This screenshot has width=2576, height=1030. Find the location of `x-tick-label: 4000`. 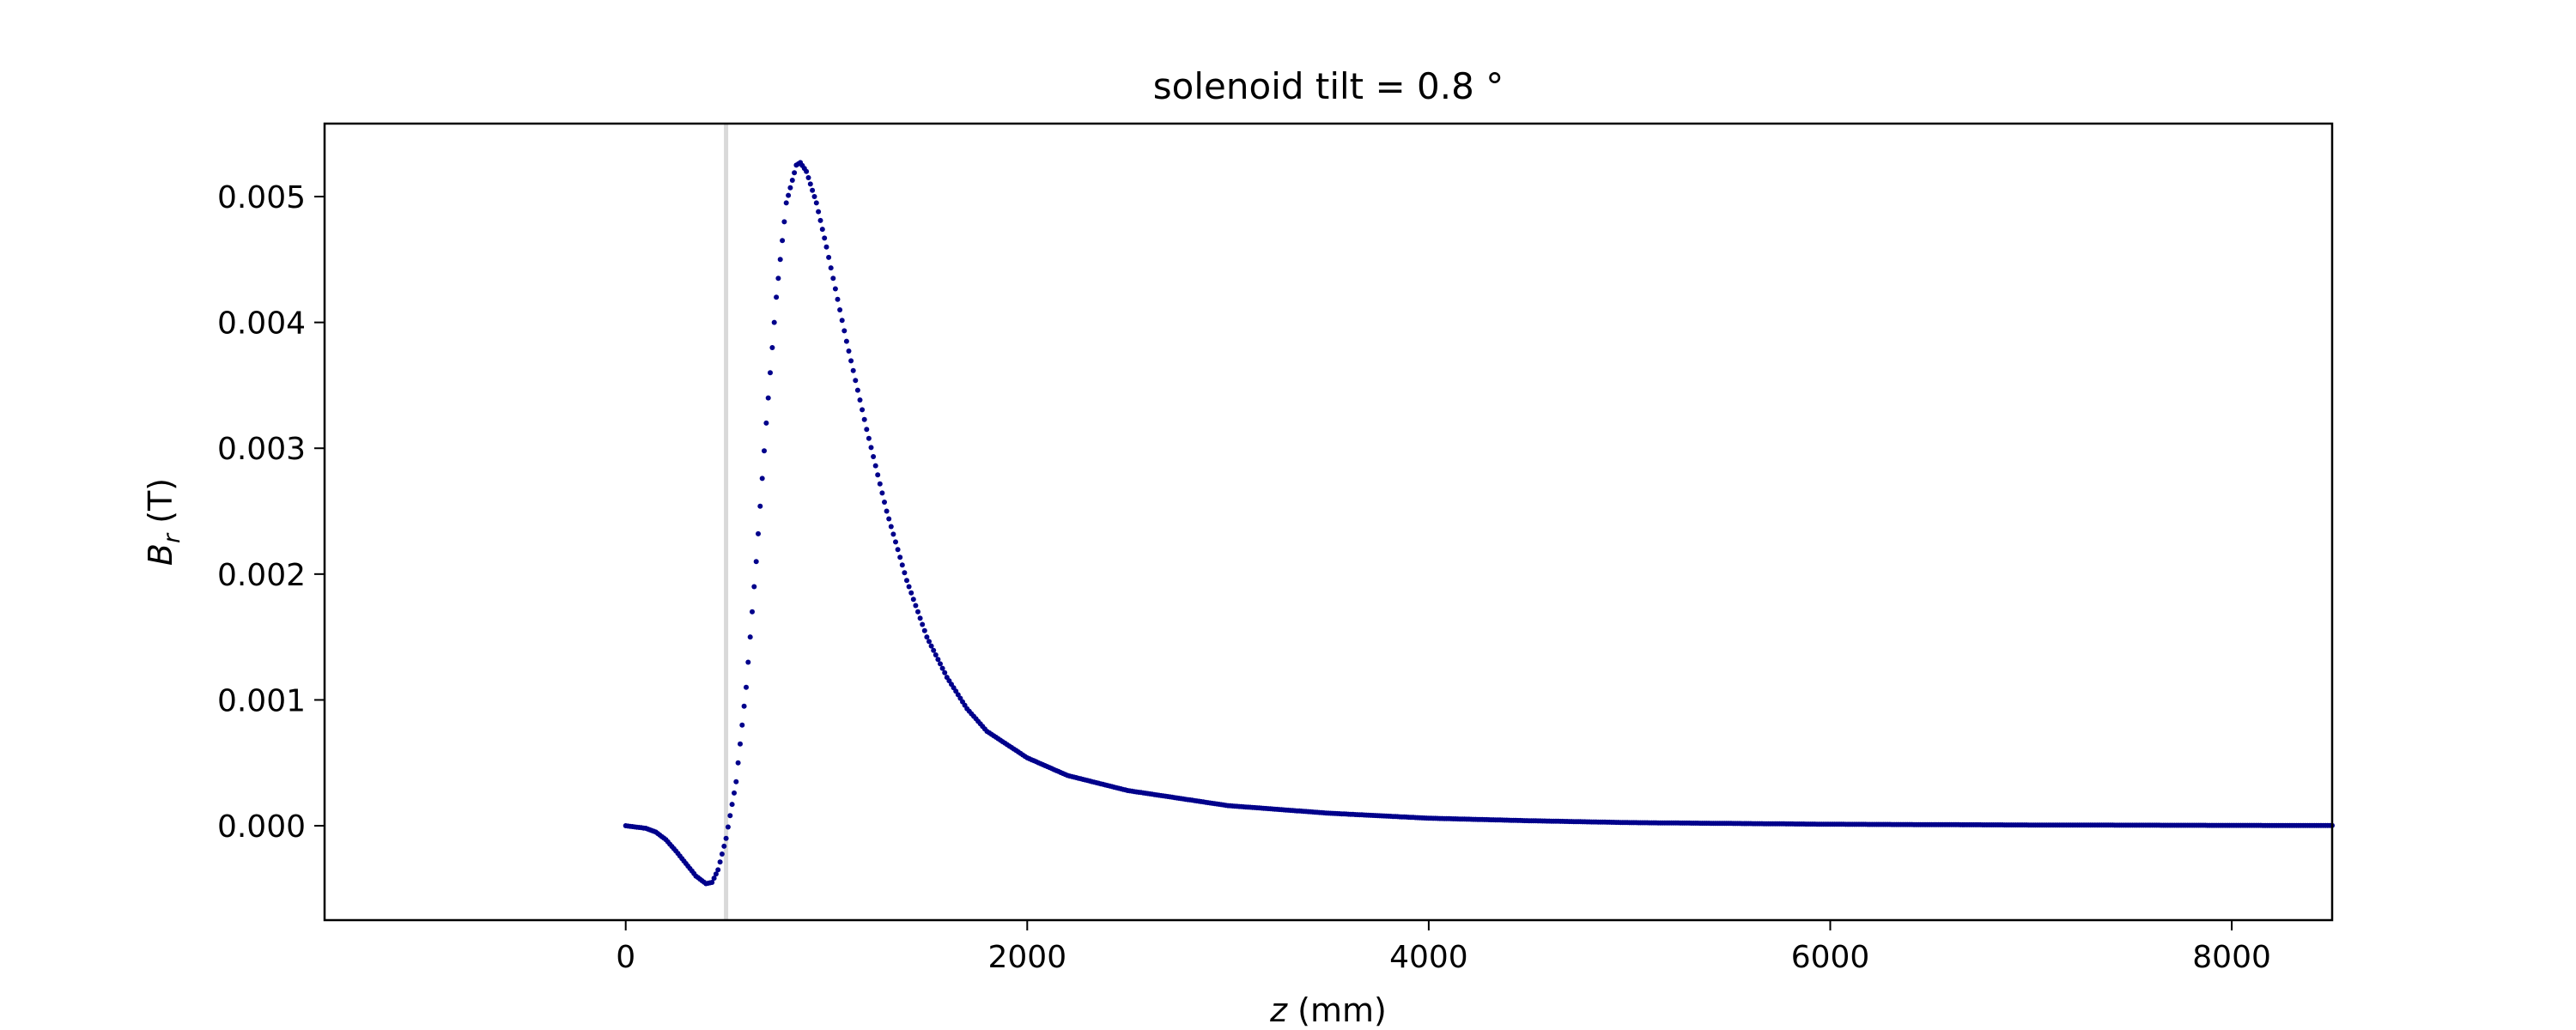

x-tick-label: 4000 is located at coordinates (1429, 957).